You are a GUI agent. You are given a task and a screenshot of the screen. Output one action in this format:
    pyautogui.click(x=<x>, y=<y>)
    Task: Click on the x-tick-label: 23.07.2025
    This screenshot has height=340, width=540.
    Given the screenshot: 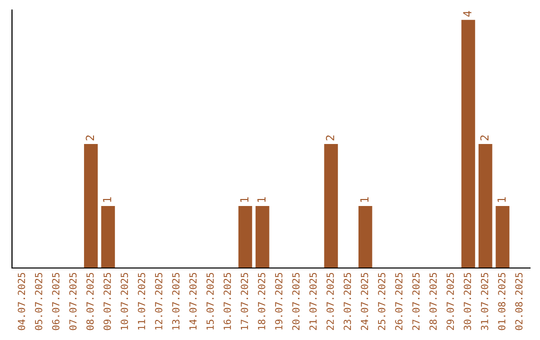 What is the action you would take?
    pyautogui.click(x=348, y=301)
    